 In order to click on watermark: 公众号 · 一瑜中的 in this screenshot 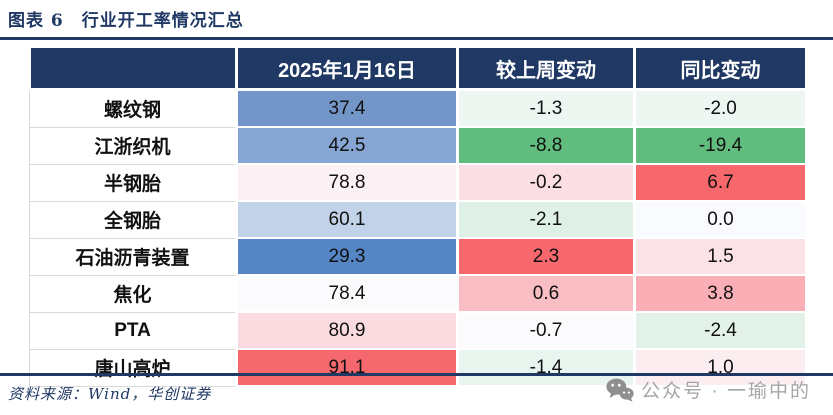, I will do `click(708, 389)`.